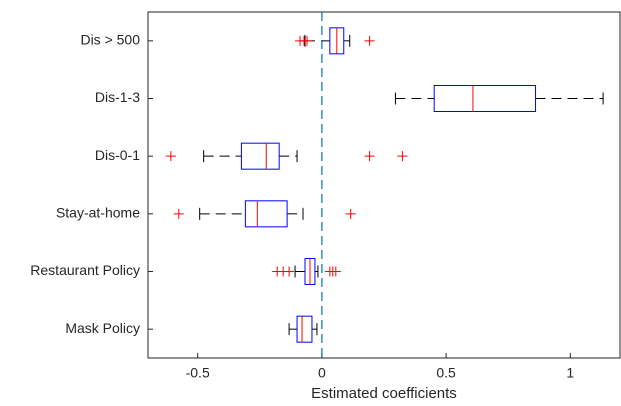  Describe the element at coordinates (85, 270) in the screenshot. I see `y-tick-label: Restaurant Policy` at that location.